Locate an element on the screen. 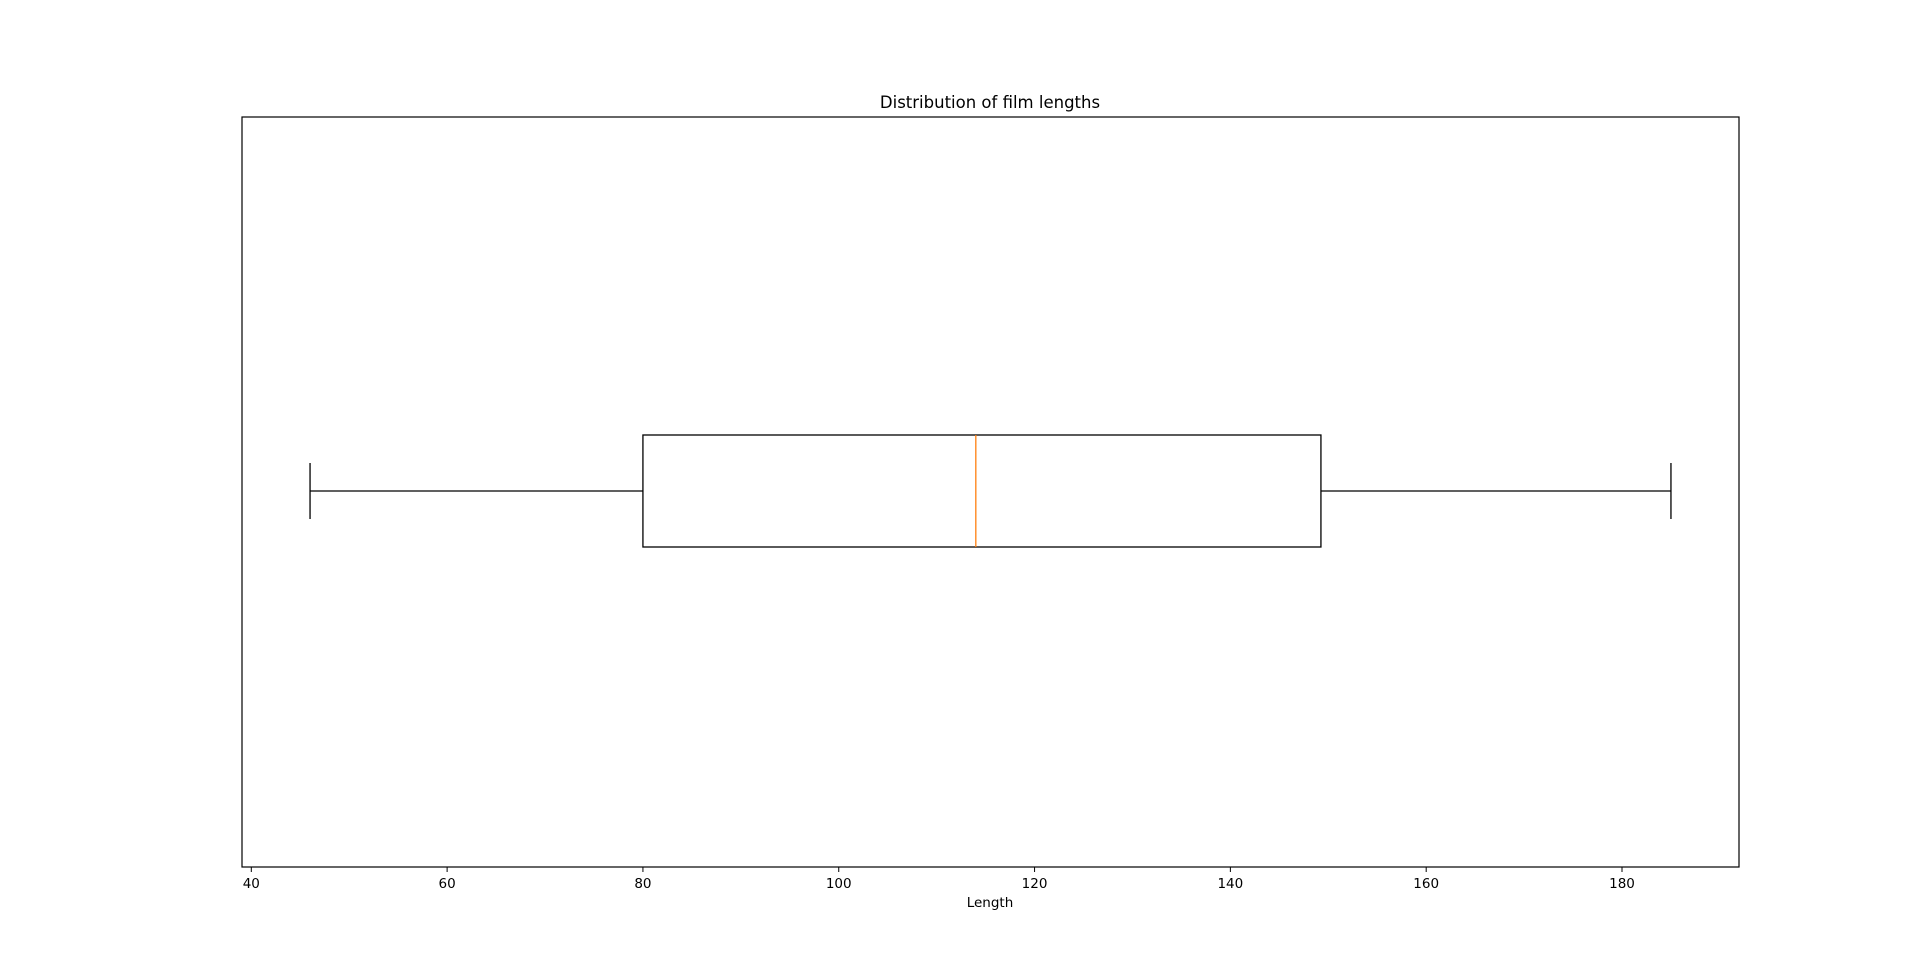  x-axis-label: Length is located at coordinates (990, 903).